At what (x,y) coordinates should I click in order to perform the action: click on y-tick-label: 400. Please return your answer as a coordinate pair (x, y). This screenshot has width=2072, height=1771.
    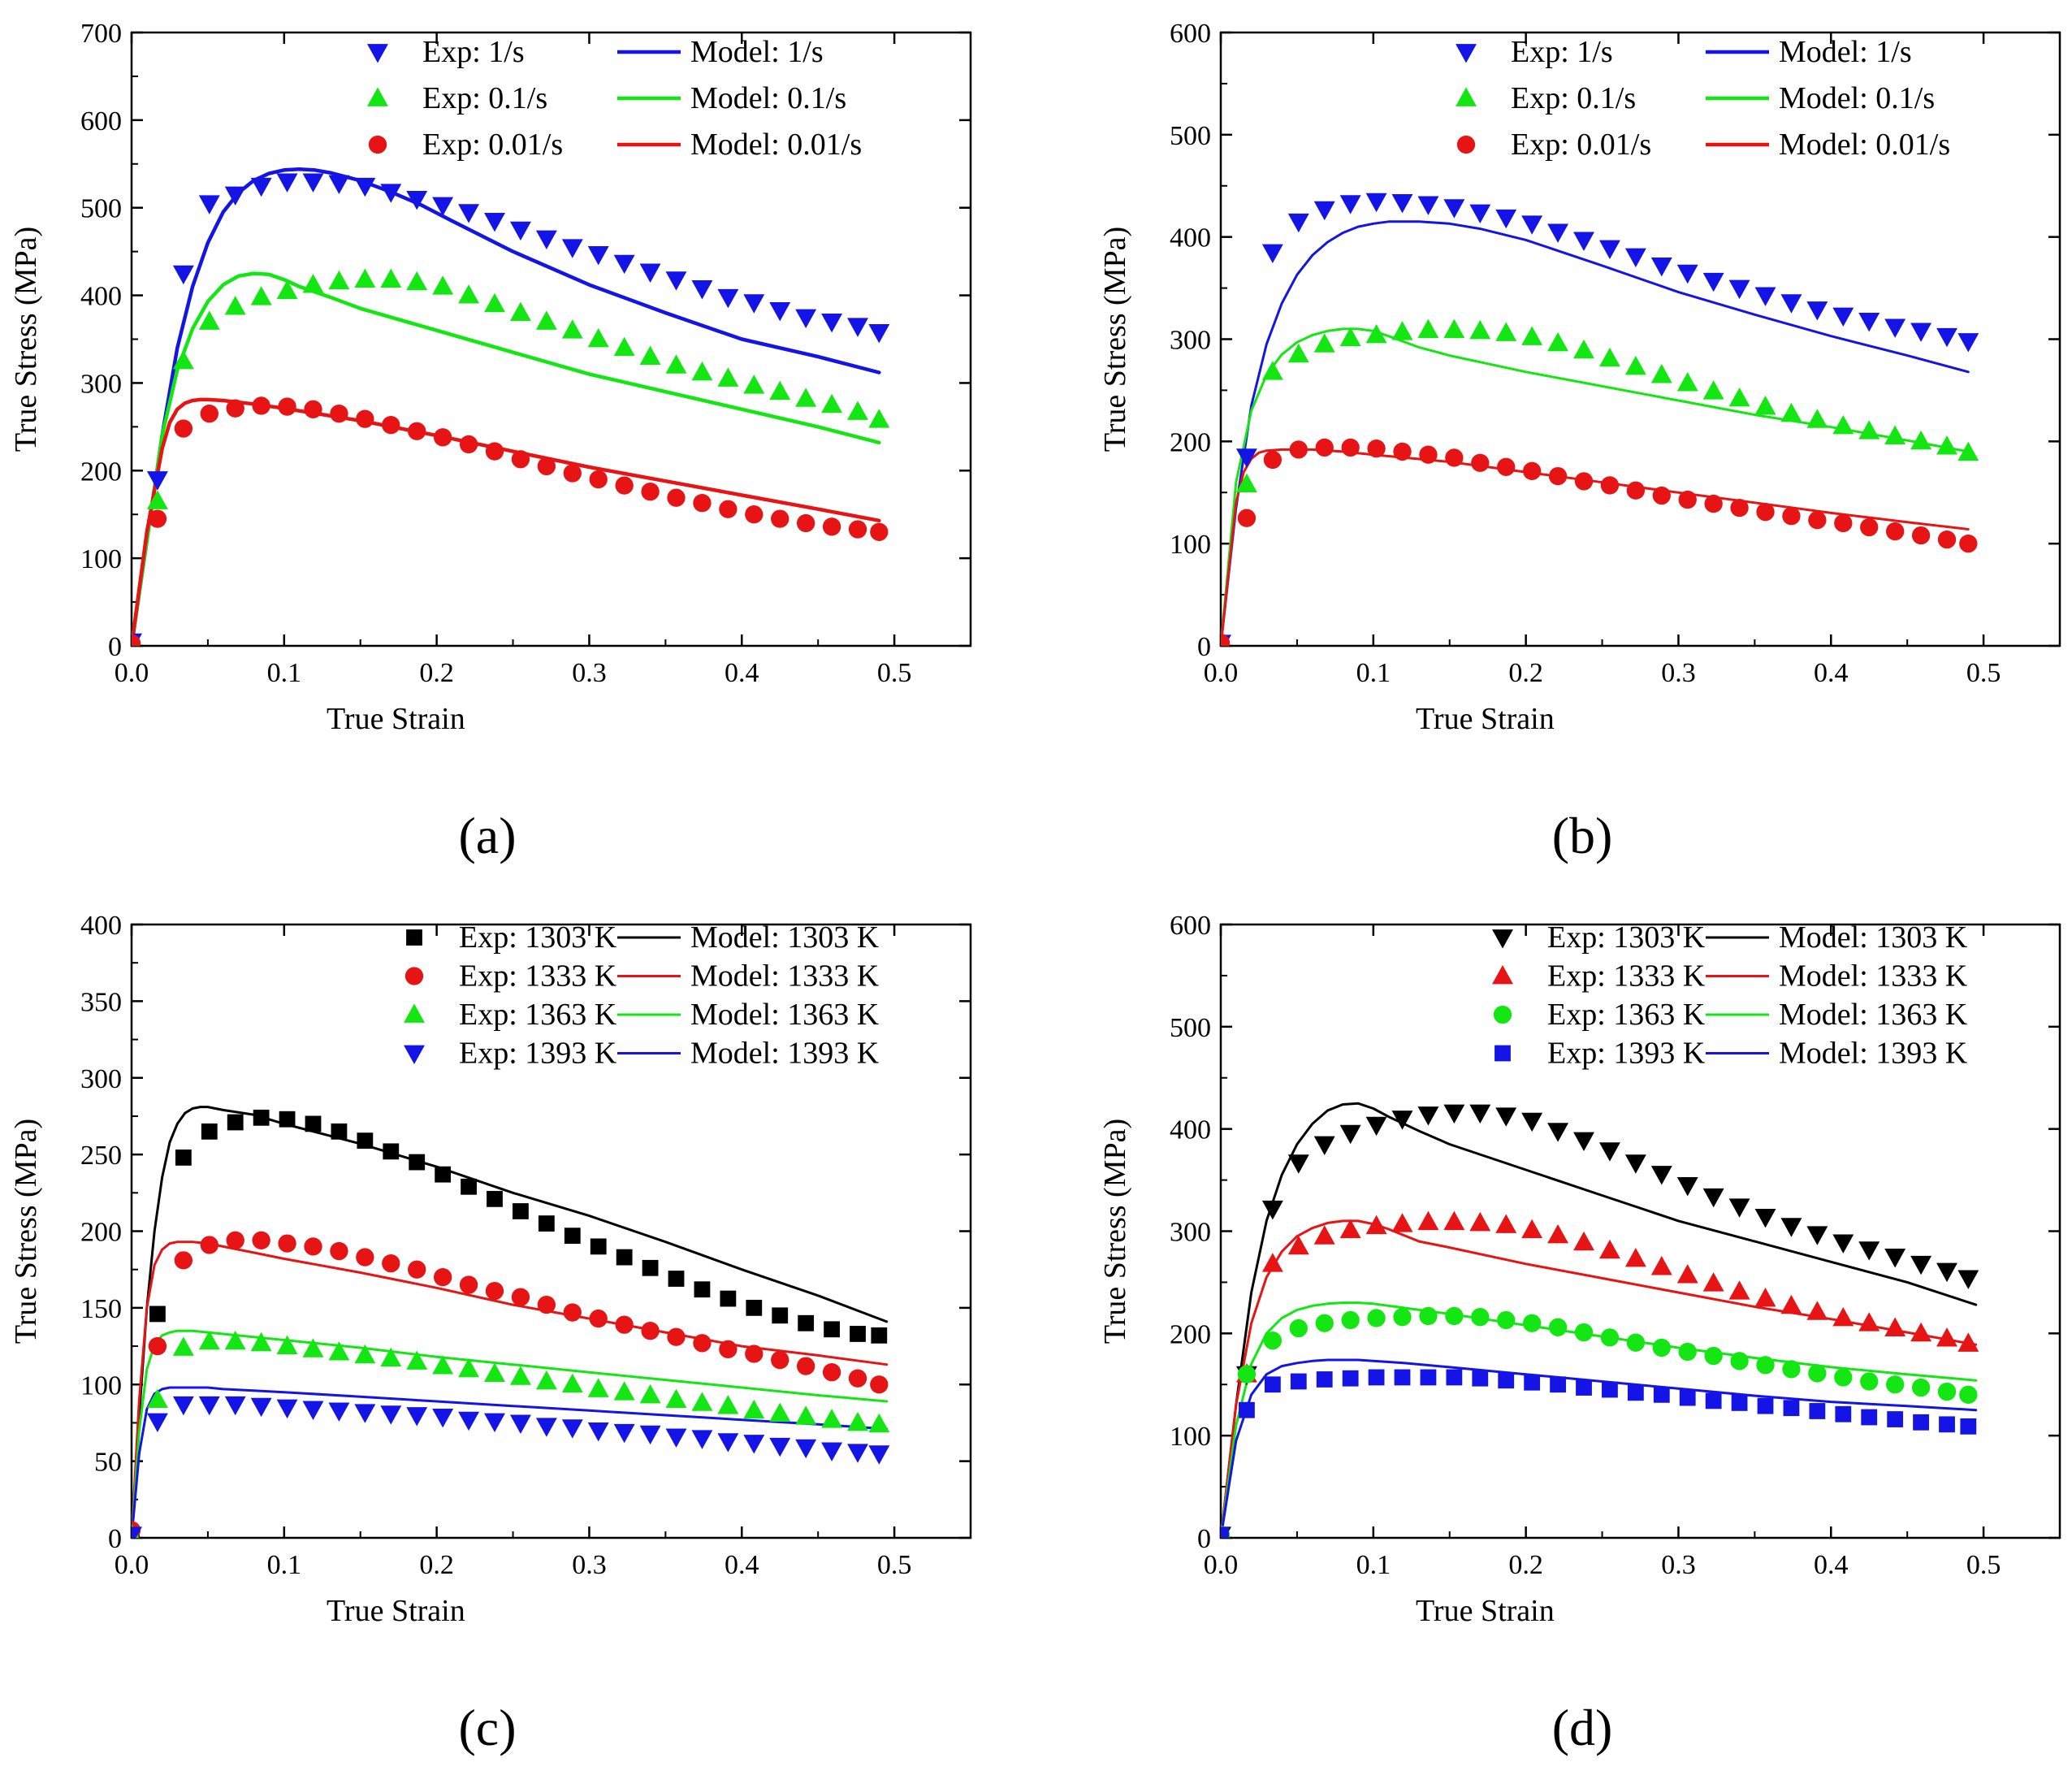
    Looking at the image, I should click on (1190, 238).